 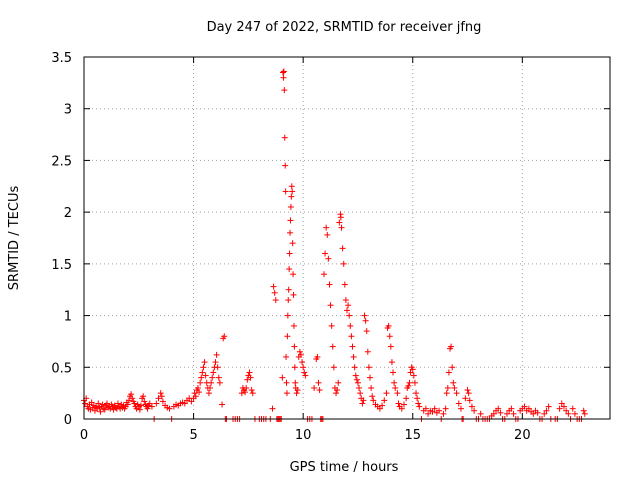 I want to click on x-tick-label: 5, so click(x=193, y=435).